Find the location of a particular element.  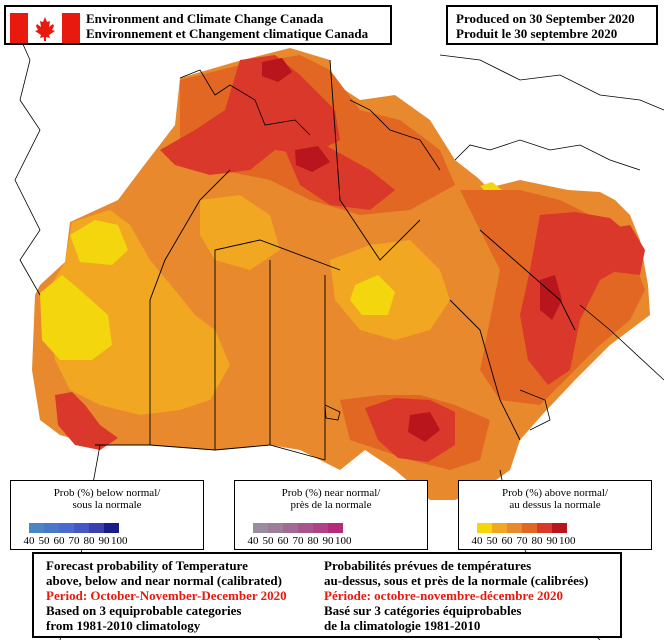

desc-en-line-4: Based on 3 equiprobable categories is located at coordinates (144, 610).